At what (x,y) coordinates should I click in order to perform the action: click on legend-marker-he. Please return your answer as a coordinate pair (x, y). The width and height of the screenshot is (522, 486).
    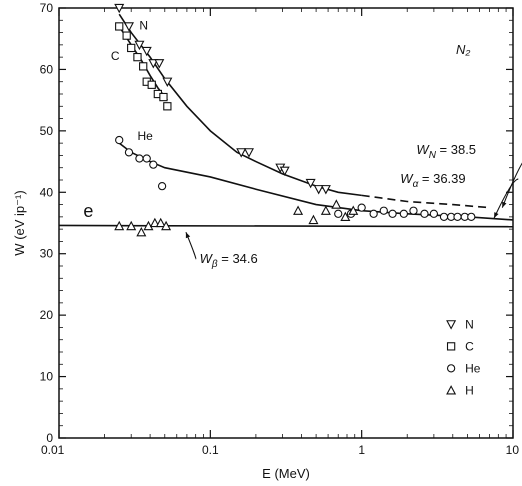
    Looking at the image, I should click on (451, 368).